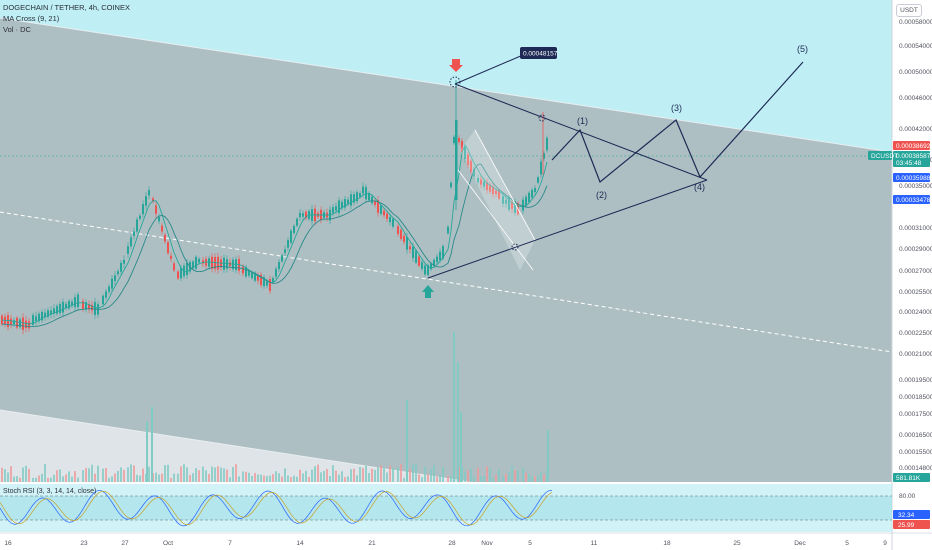 This screenshot has height=550, width=932. What do you see at coordinates (50, 491) in the screenshot?
I see `stoch-rsi-label: Stoch RSI (3, 3, 14, 14, close)` at bounding box center [50, 491].